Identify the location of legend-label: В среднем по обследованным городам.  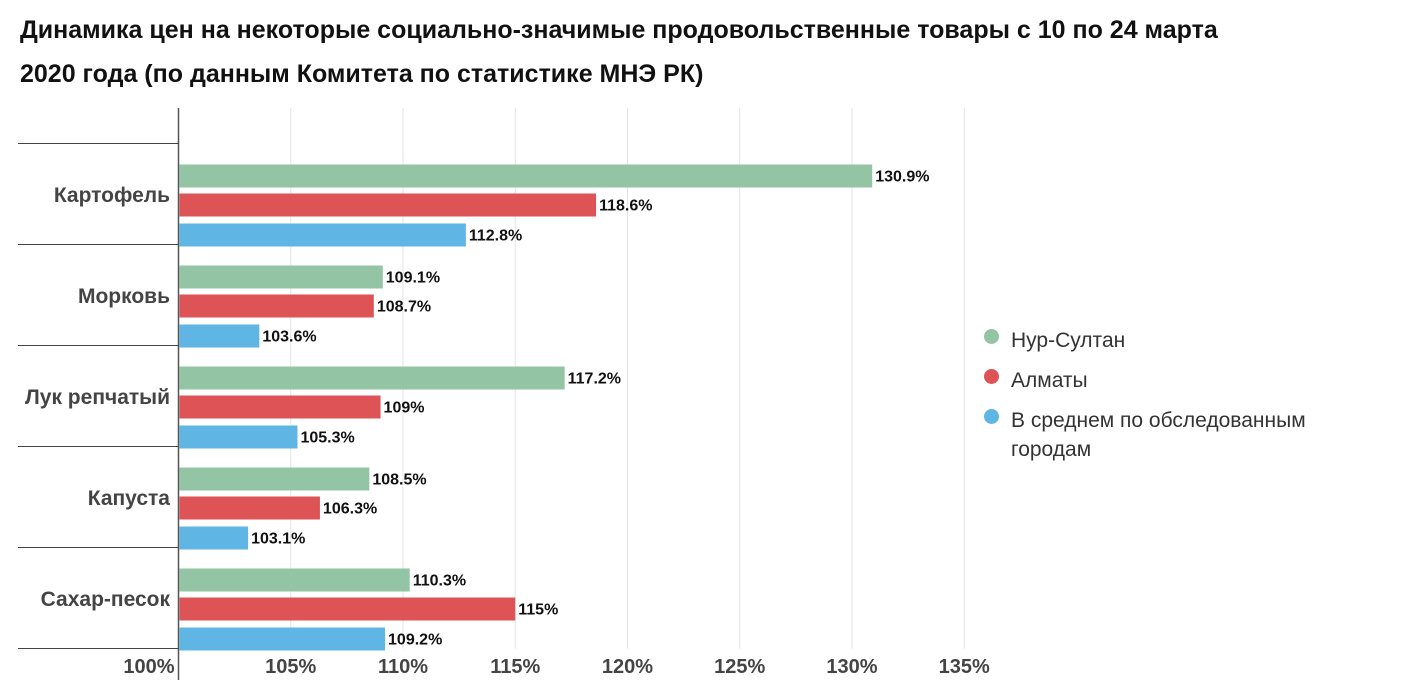
(1158, 435).